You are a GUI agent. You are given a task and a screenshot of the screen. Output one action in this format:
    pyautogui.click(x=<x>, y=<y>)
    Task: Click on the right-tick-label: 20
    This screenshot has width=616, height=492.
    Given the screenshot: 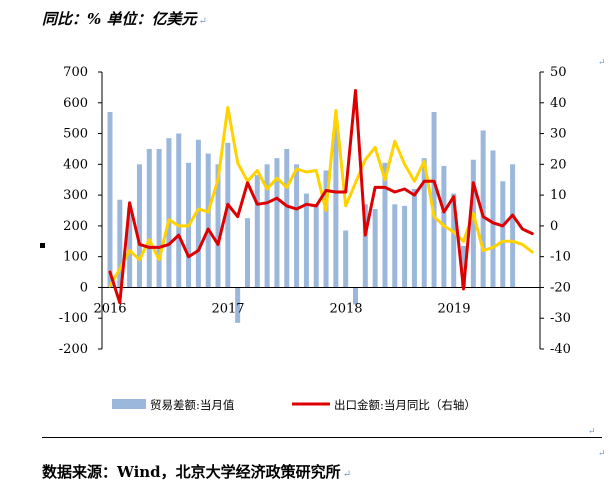 What is the action you would take?
    pyautogui.click(x=558, y=164)
    